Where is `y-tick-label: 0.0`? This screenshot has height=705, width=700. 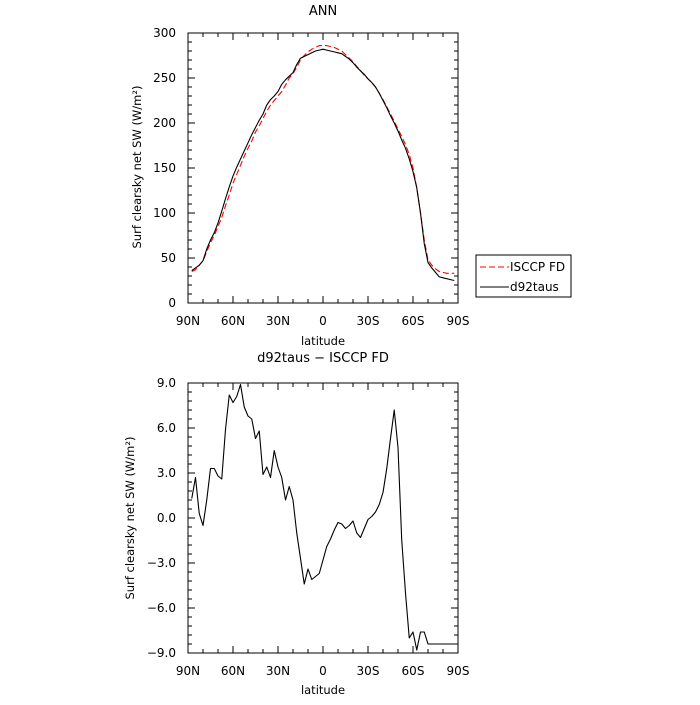
y-tick-label: 0.0 is located at coordinates (166, 518).